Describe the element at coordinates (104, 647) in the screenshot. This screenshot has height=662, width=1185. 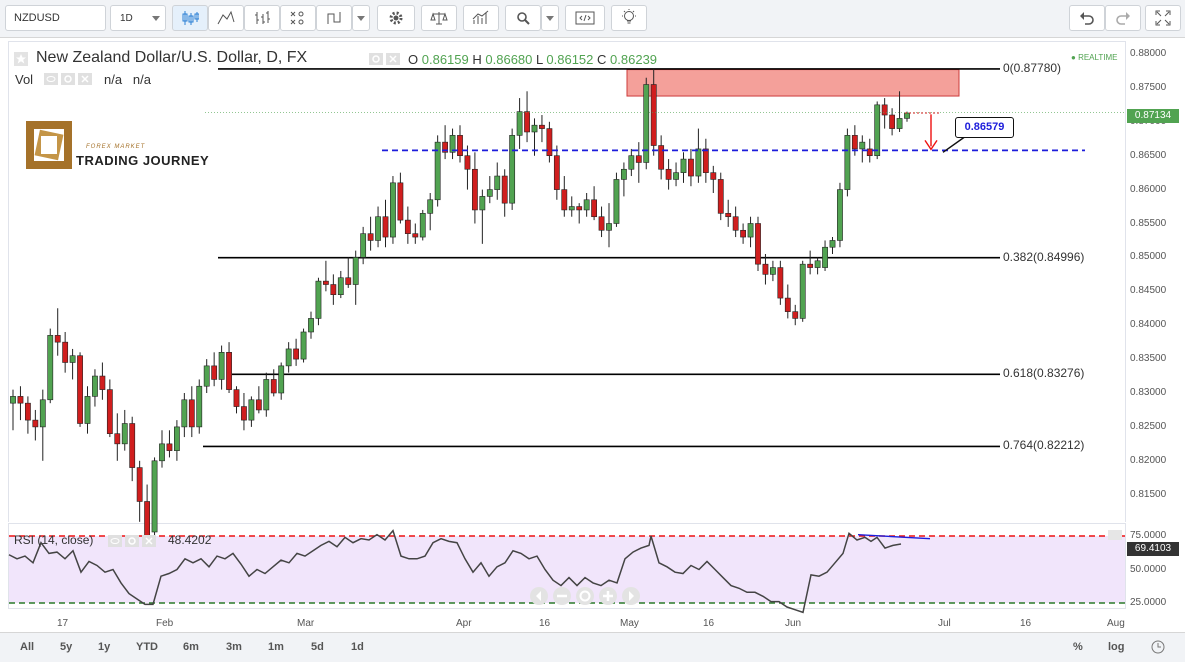
I see `range-button: 1y` at that location.